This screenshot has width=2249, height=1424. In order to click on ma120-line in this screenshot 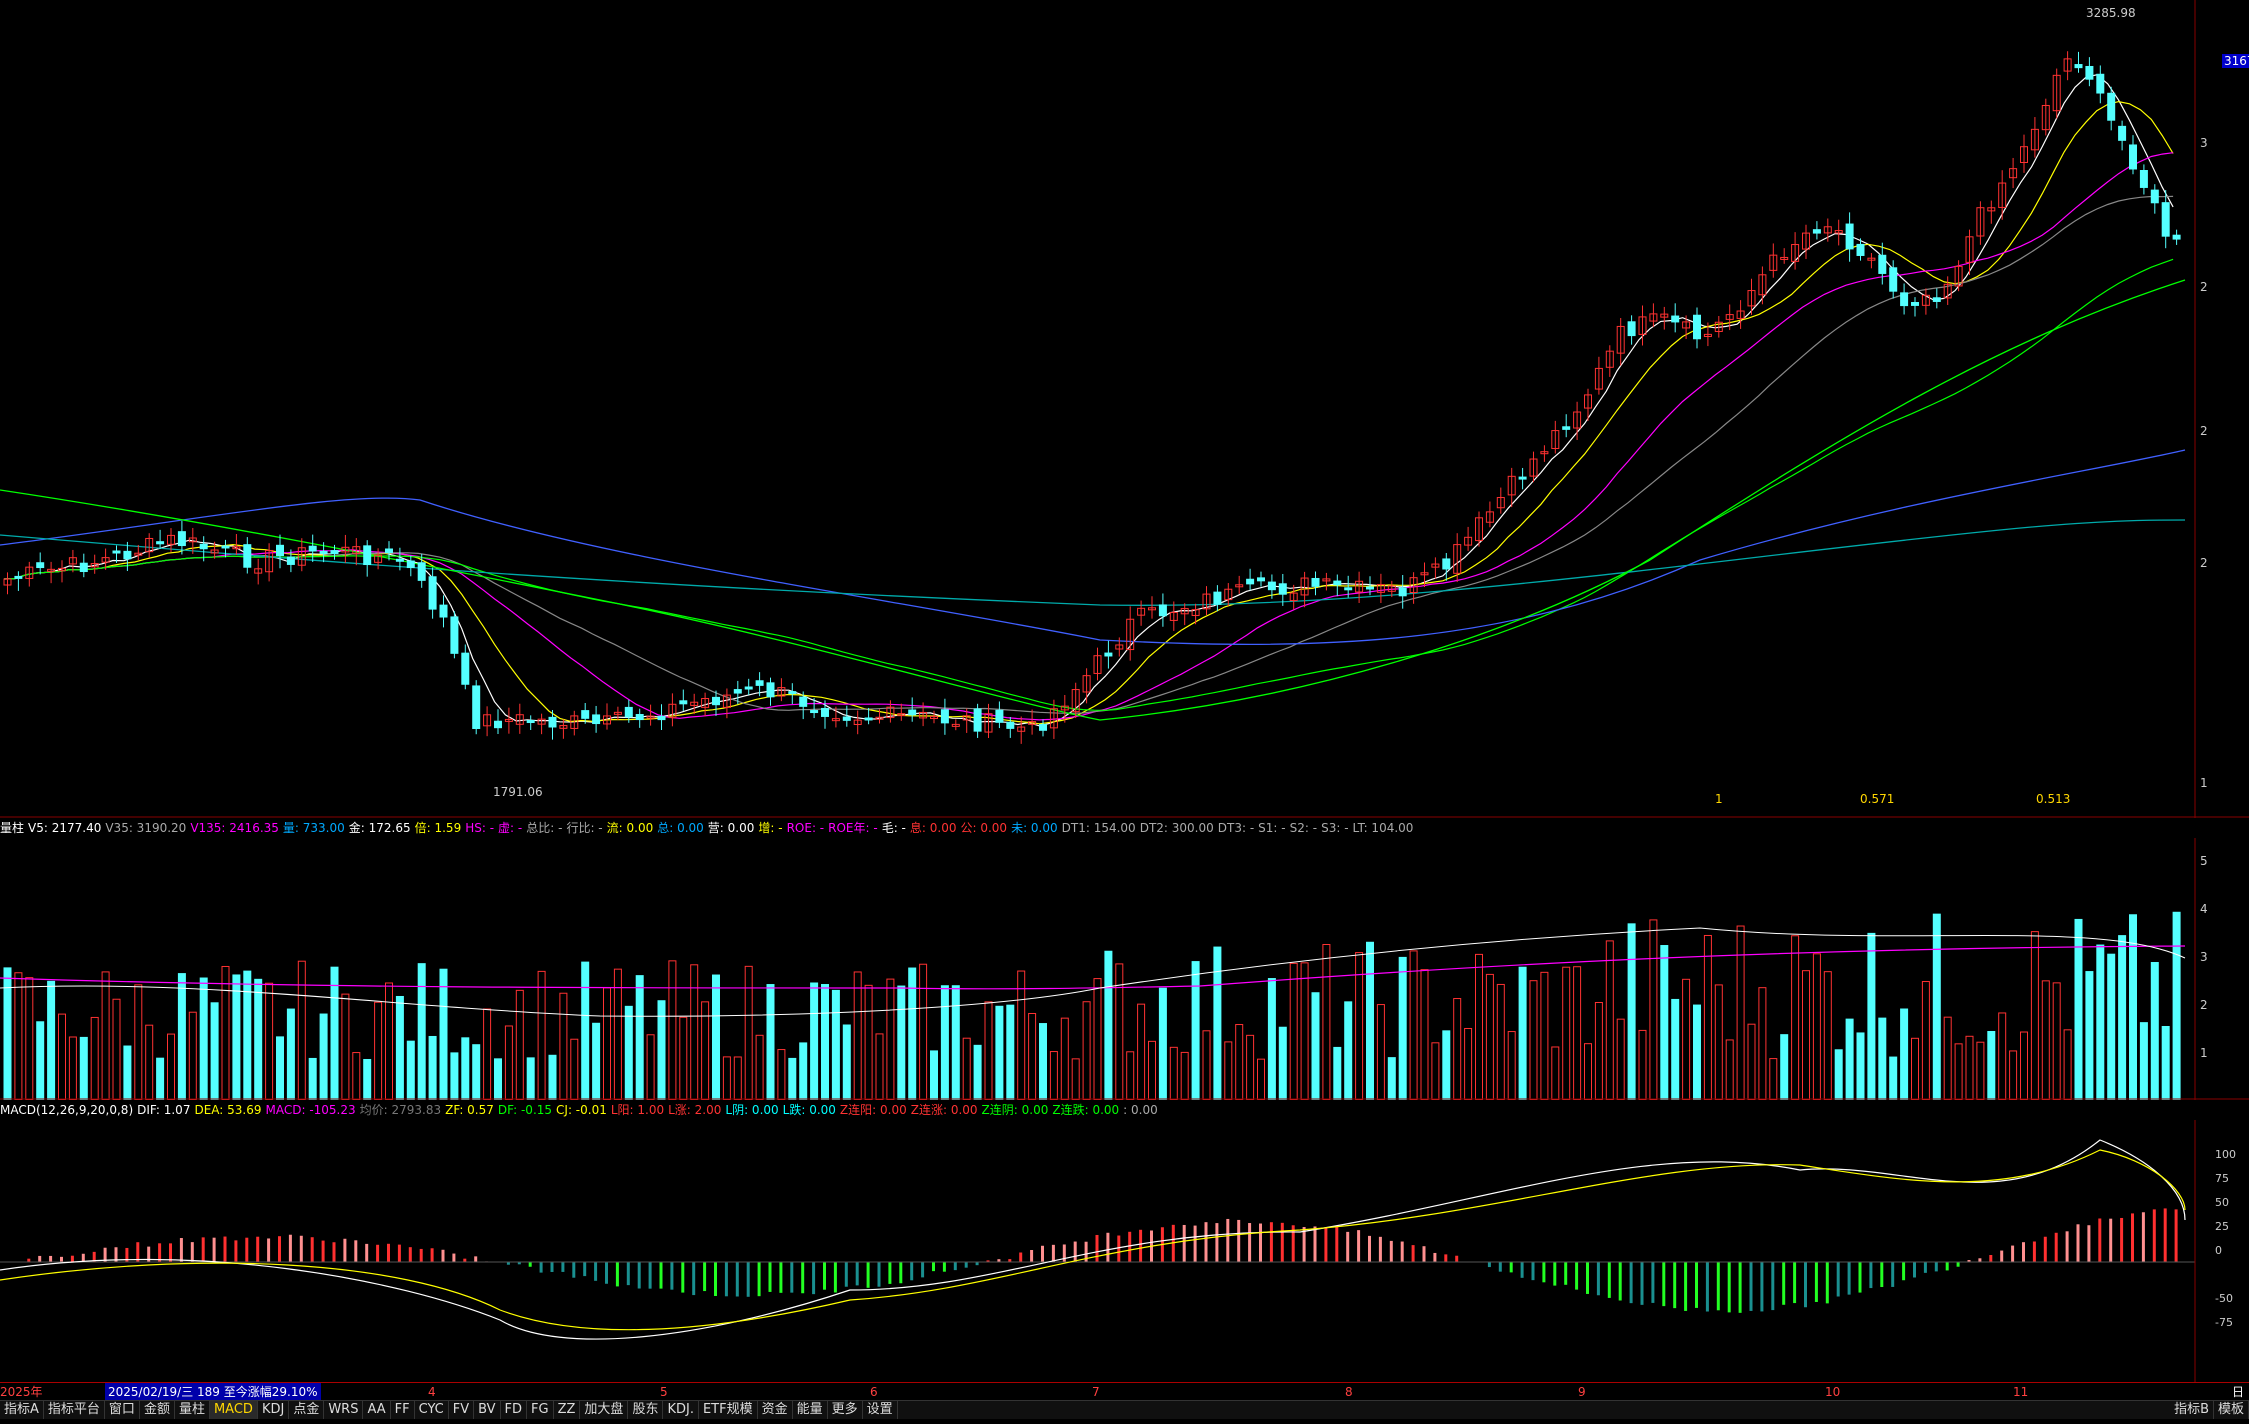, I will do `click(1093, 547)`.